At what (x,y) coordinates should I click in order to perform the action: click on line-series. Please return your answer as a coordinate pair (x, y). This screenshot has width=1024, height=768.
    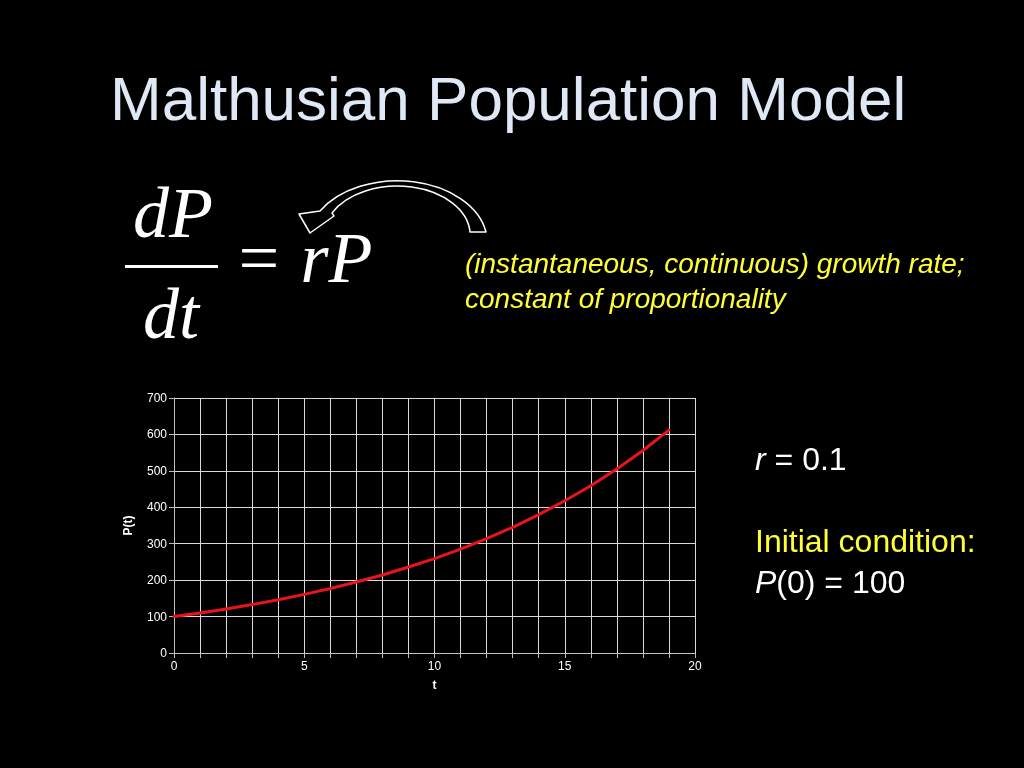
    Looking at the image, I should click on (421, 523).